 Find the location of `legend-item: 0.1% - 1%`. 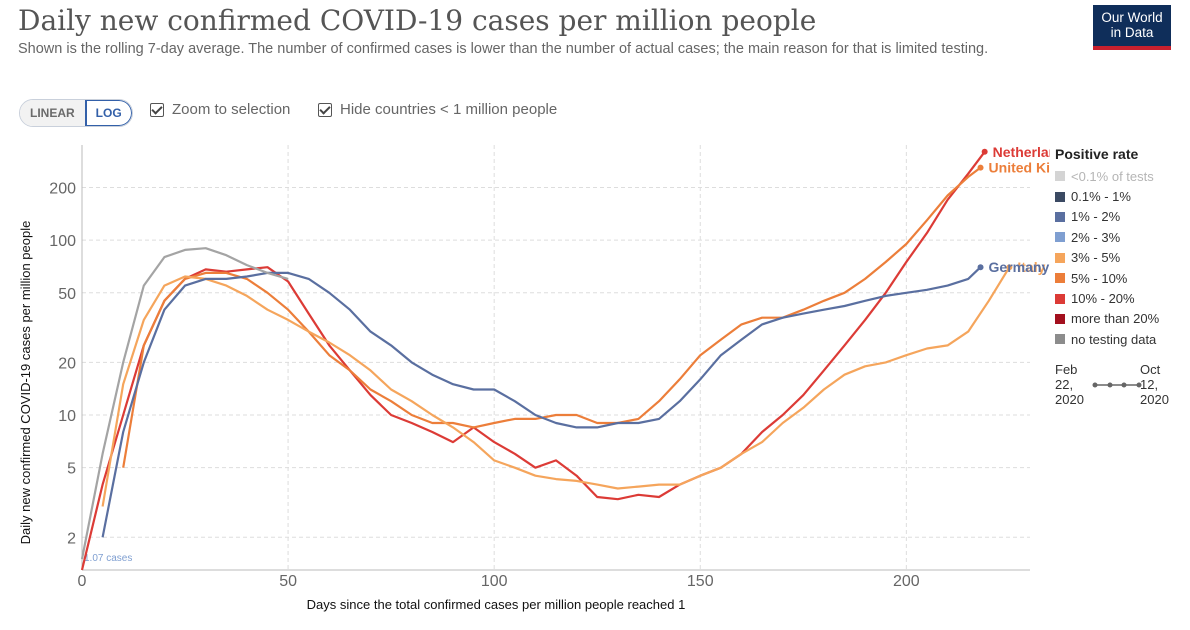

legend-item: 0.1% - 1% is located at coordinates (1120, 196).